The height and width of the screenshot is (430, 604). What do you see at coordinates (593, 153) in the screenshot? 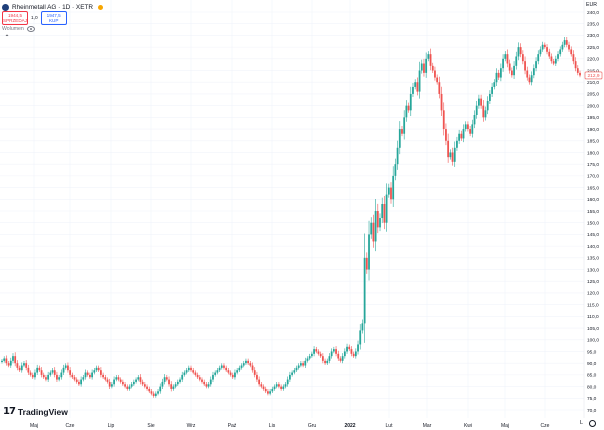
I see `y-tick-label: 180,0` at bounding box center [593, 153].